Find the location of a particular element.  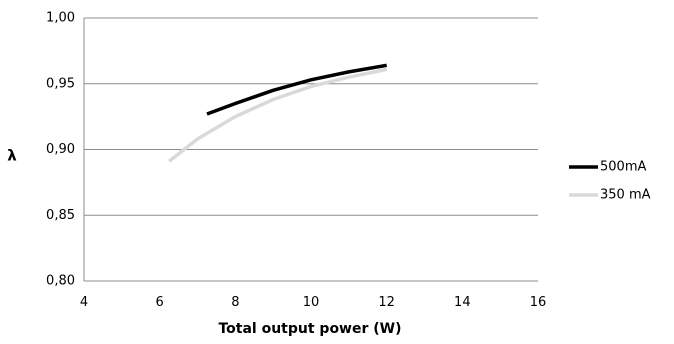

y-axis-ticks: 0,80 0,85 0,90 0,95 1,00 is located at coordinates (60, 150).